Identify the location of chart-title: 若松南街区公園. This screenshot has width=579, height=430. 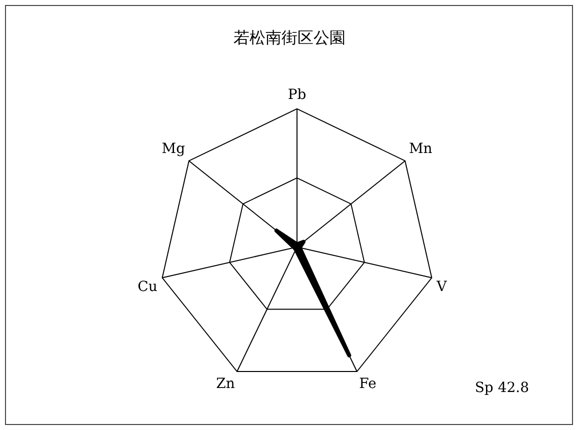
(289, 38).